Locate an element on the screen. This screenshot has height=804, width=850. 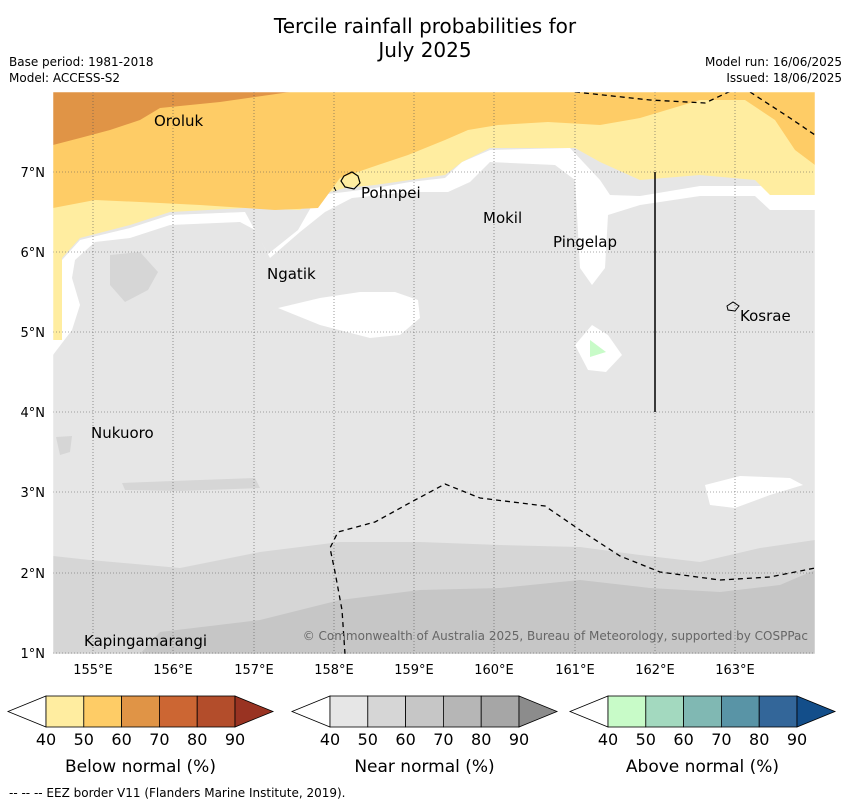
near-normal-patch-nukuoro is located at coordinates (64, 445).